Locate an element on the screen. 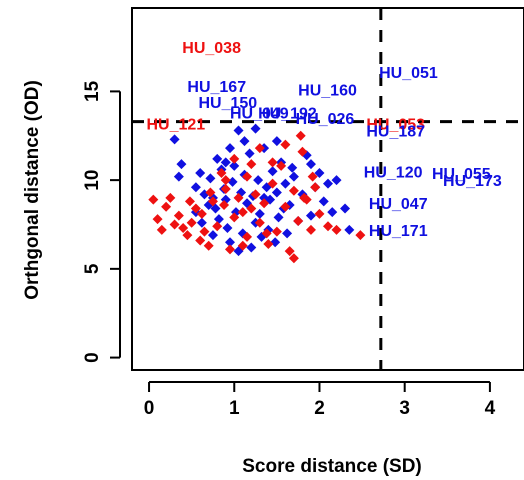 The width and height of the screenshot is (524, 480). x-tick-label: 3 is located at coordinates (404, 408).